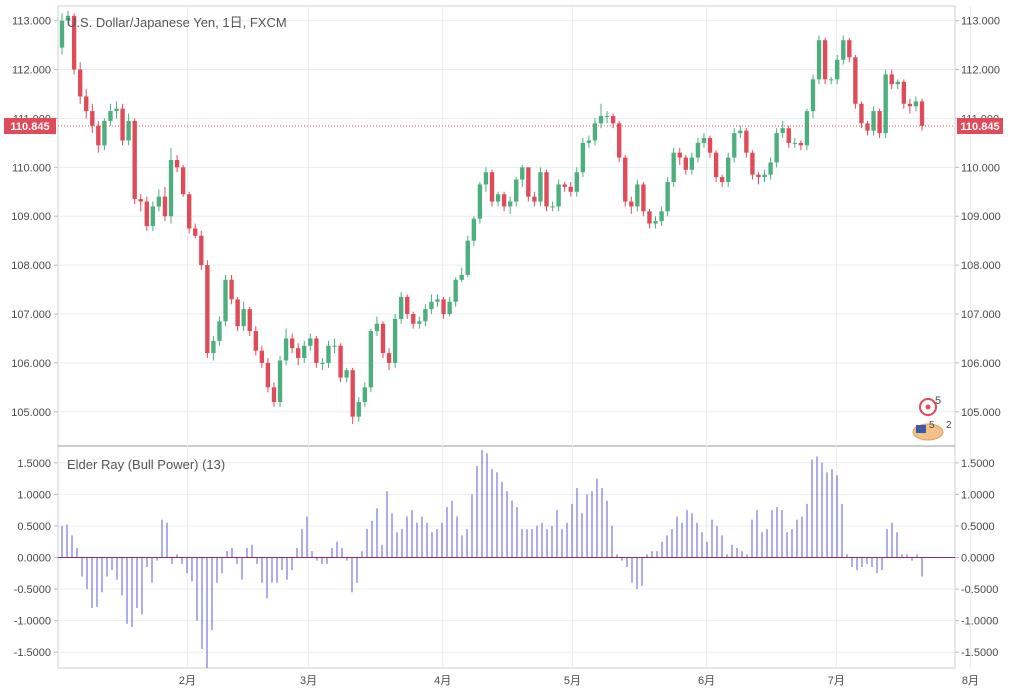 The height and width of the screenshot is (696, 1012). What do you see at coordinates (938, 401) in the screenshot?
I see `indicator-badge-count: 5` at bounding box center [938, 401].